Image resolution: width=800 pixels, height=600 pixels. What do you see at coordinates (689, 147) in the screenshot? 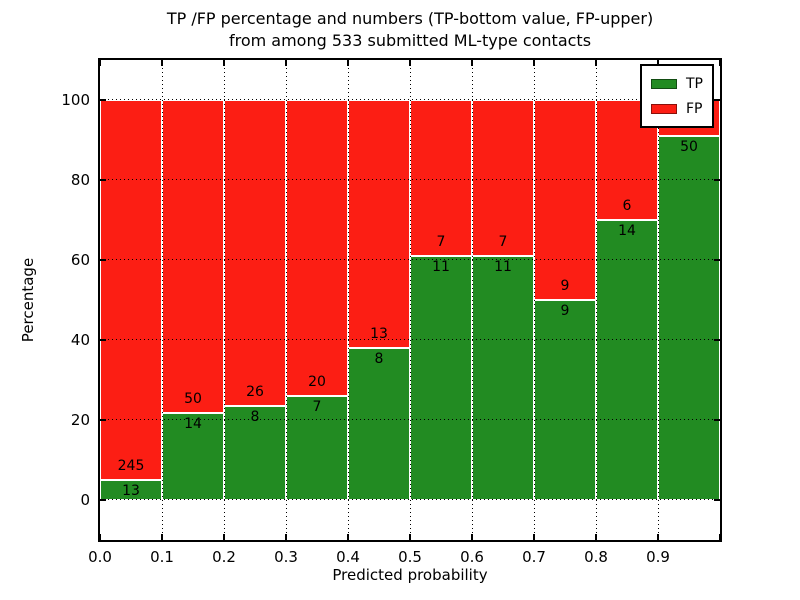
I see `tp-count-label: 50` at bounding box center [689, 147].